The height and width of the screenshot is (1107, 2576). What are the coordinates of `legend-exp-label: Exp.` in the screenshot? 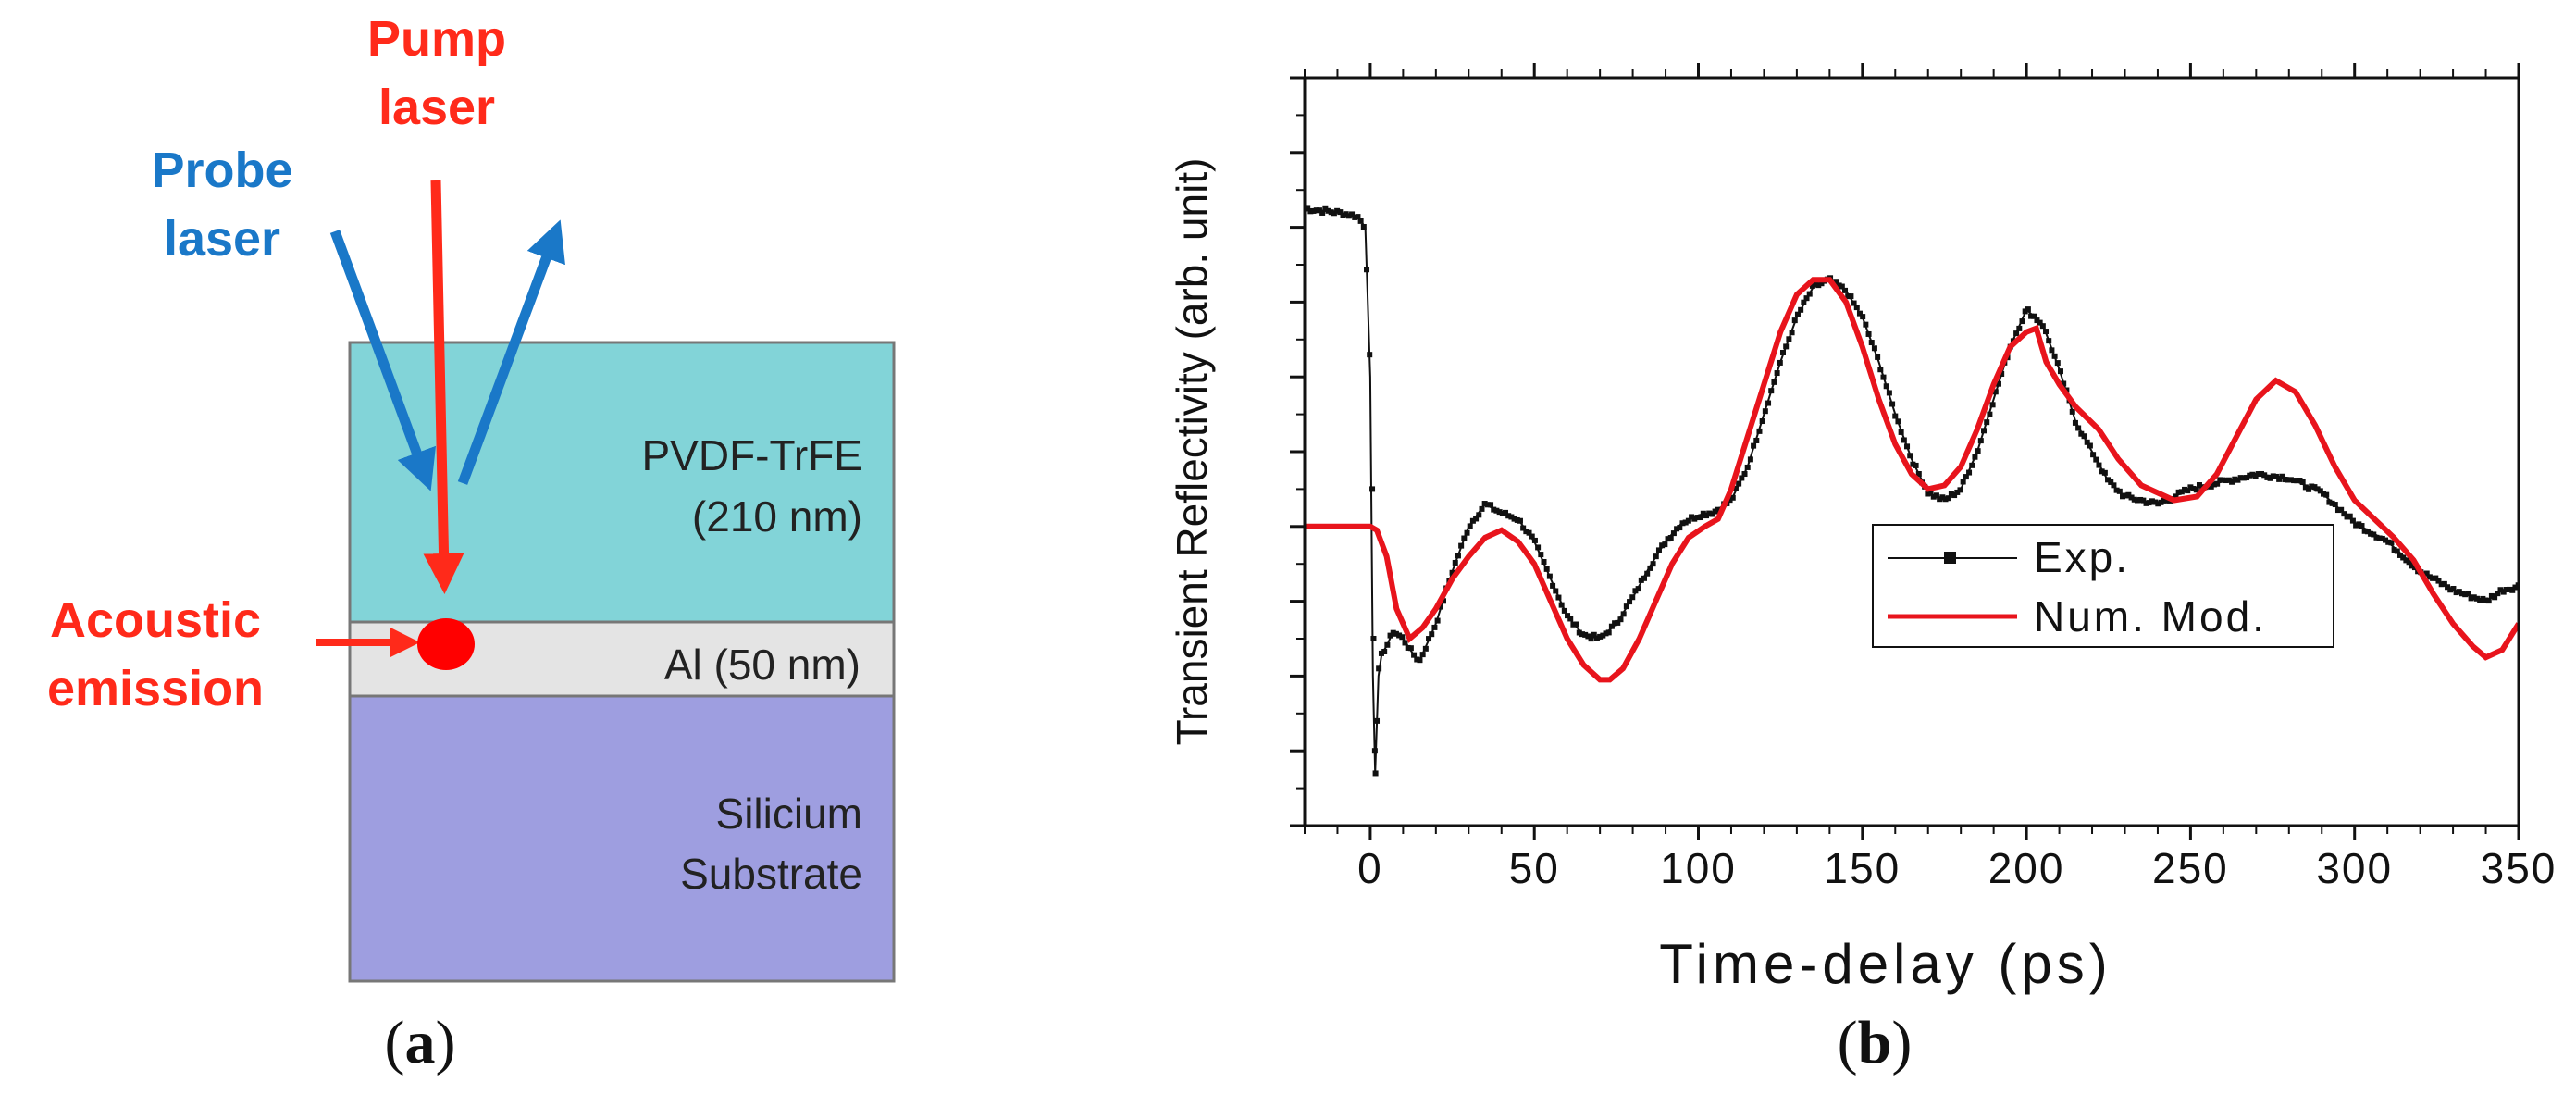 It's located at (2082, 557).